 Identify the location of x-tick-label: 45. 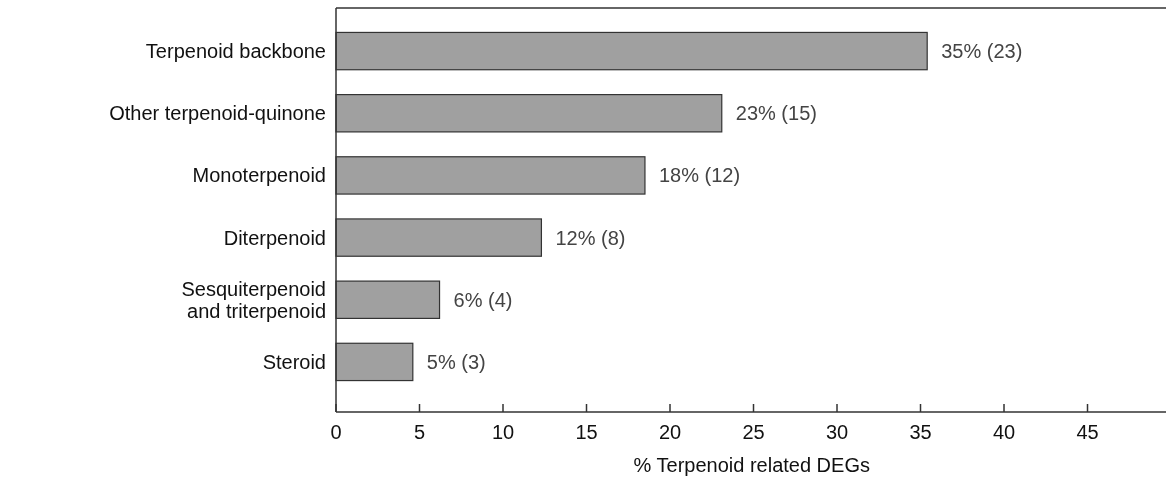
(1087, 432).